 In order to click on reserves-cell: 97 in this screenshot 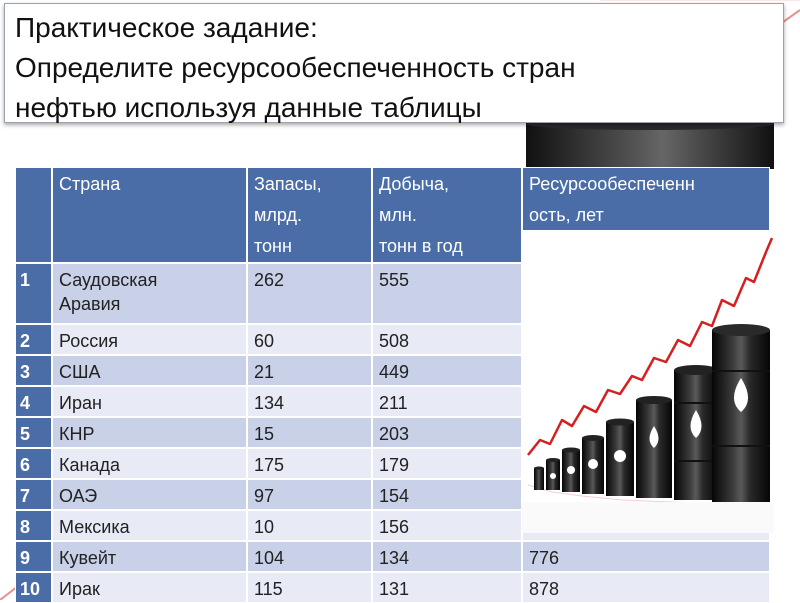, I will do `click(309, 494)`.